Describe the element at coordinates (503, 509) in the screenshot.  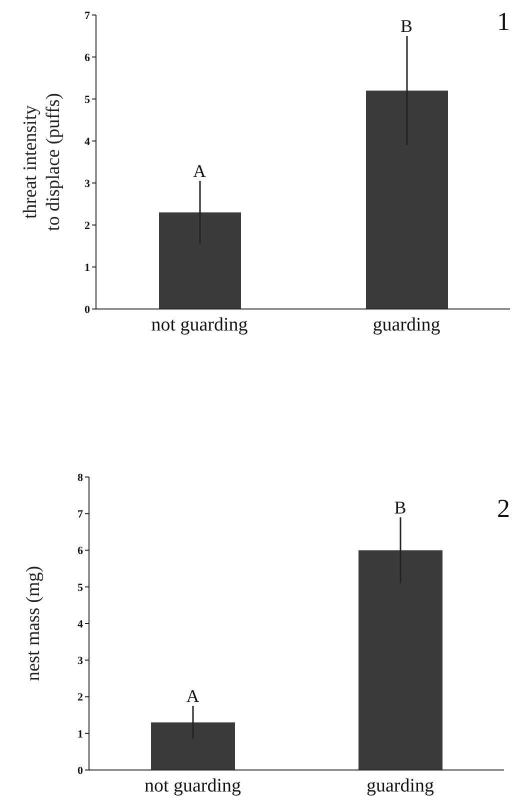
I see `annotation: 2` at that location.